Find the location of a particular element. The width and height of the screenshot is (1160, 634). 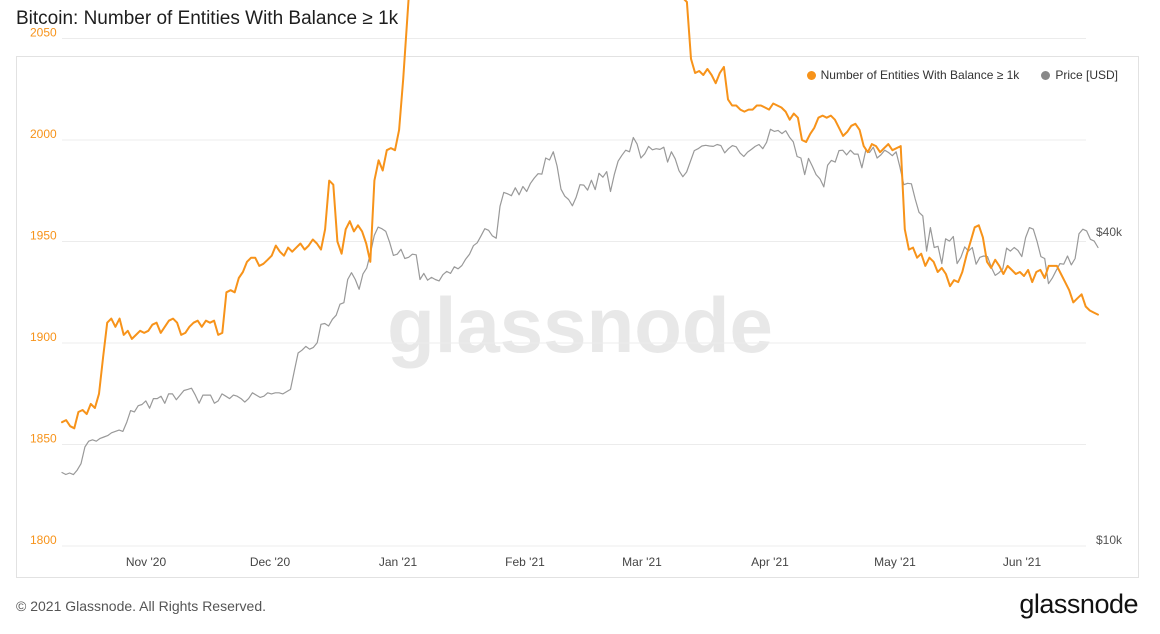

legend-item-price: Price [USD] is located at coordinates (1079, 75).